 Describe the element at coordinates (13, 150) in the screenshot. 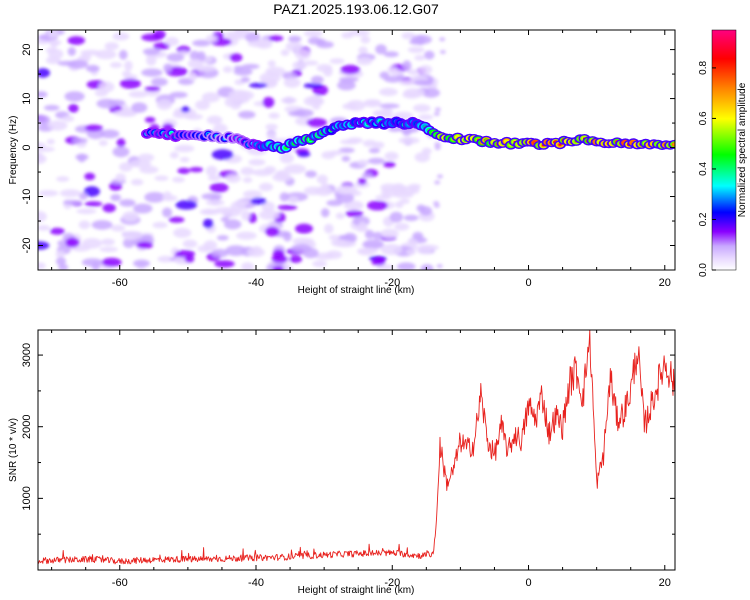

I see `spectrogram-y-label: Frequency (Hz)` at that location.